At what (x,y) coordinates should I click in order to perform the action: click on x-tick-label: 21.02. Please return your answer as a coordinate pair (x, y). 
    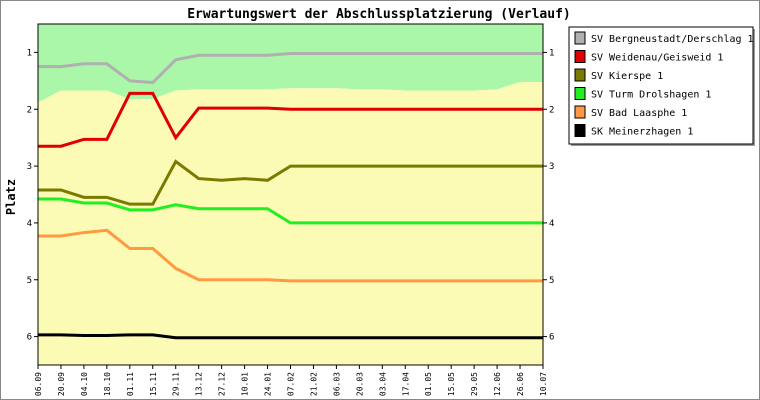
    Looking at the image, I should click on (313, 384).